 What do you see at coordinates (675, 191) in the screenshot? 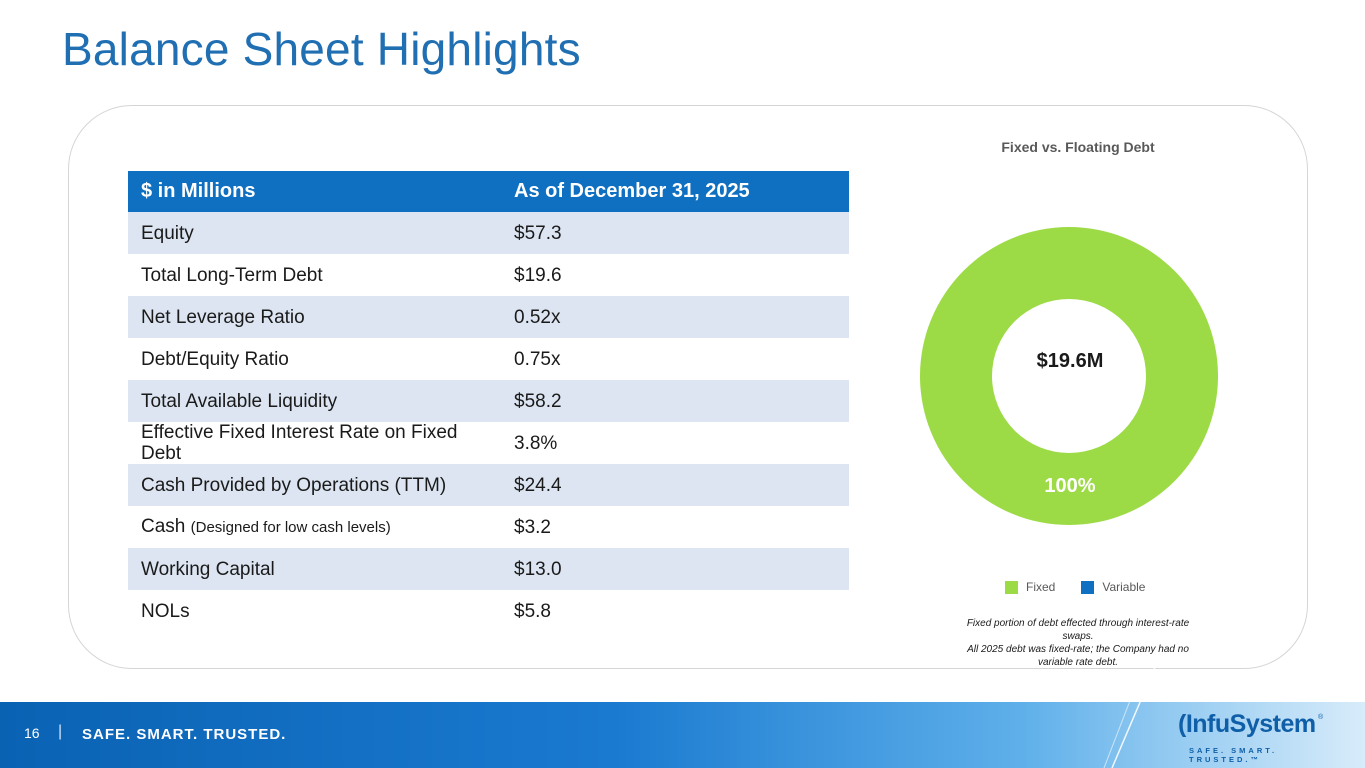
I see `header-date: As of December 31, 2025` at bounding box center [675, 191].